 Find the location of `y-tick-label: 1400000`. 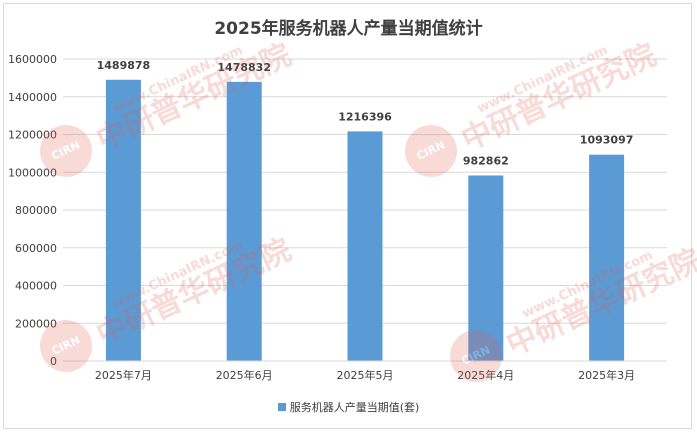

y-tick-label: 1400000 is located at coordinates (32, 97).